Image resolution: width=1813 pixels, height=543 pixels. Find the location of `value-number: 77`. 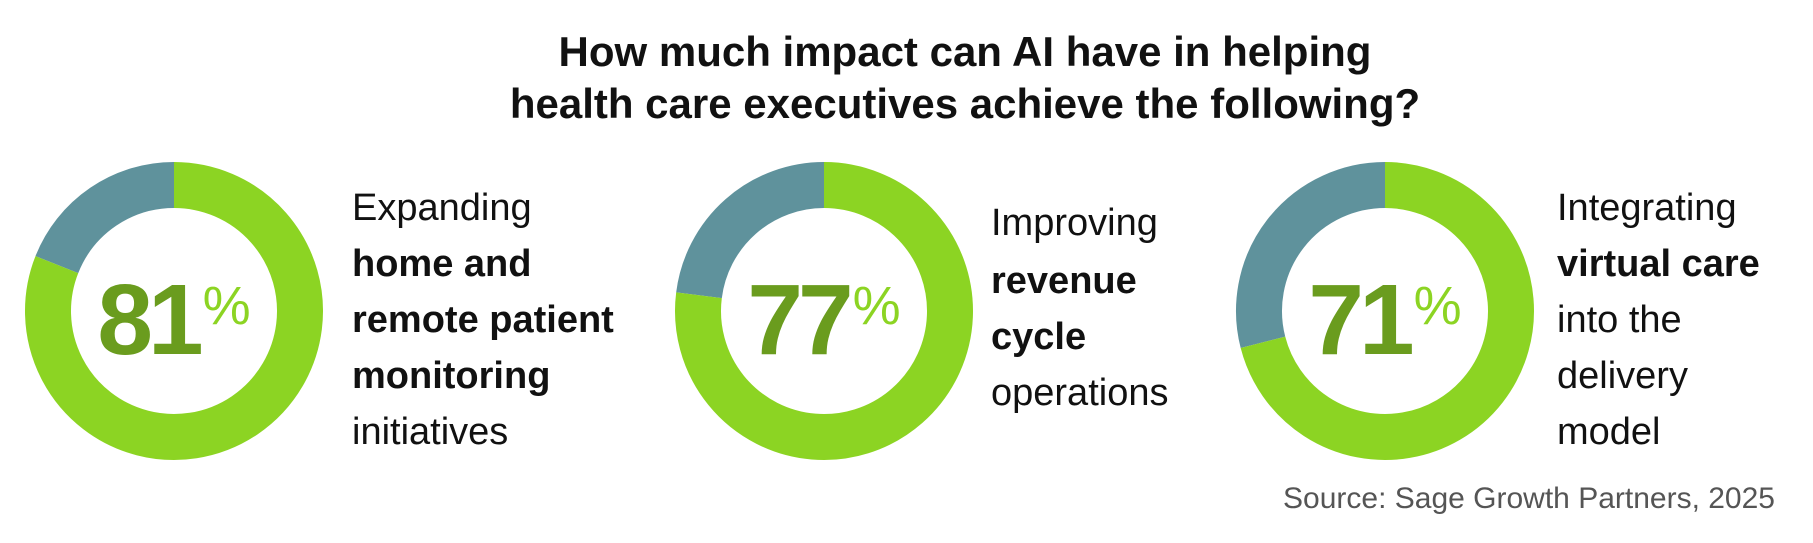

value-number: 77 is located at coordinates (798, 320).